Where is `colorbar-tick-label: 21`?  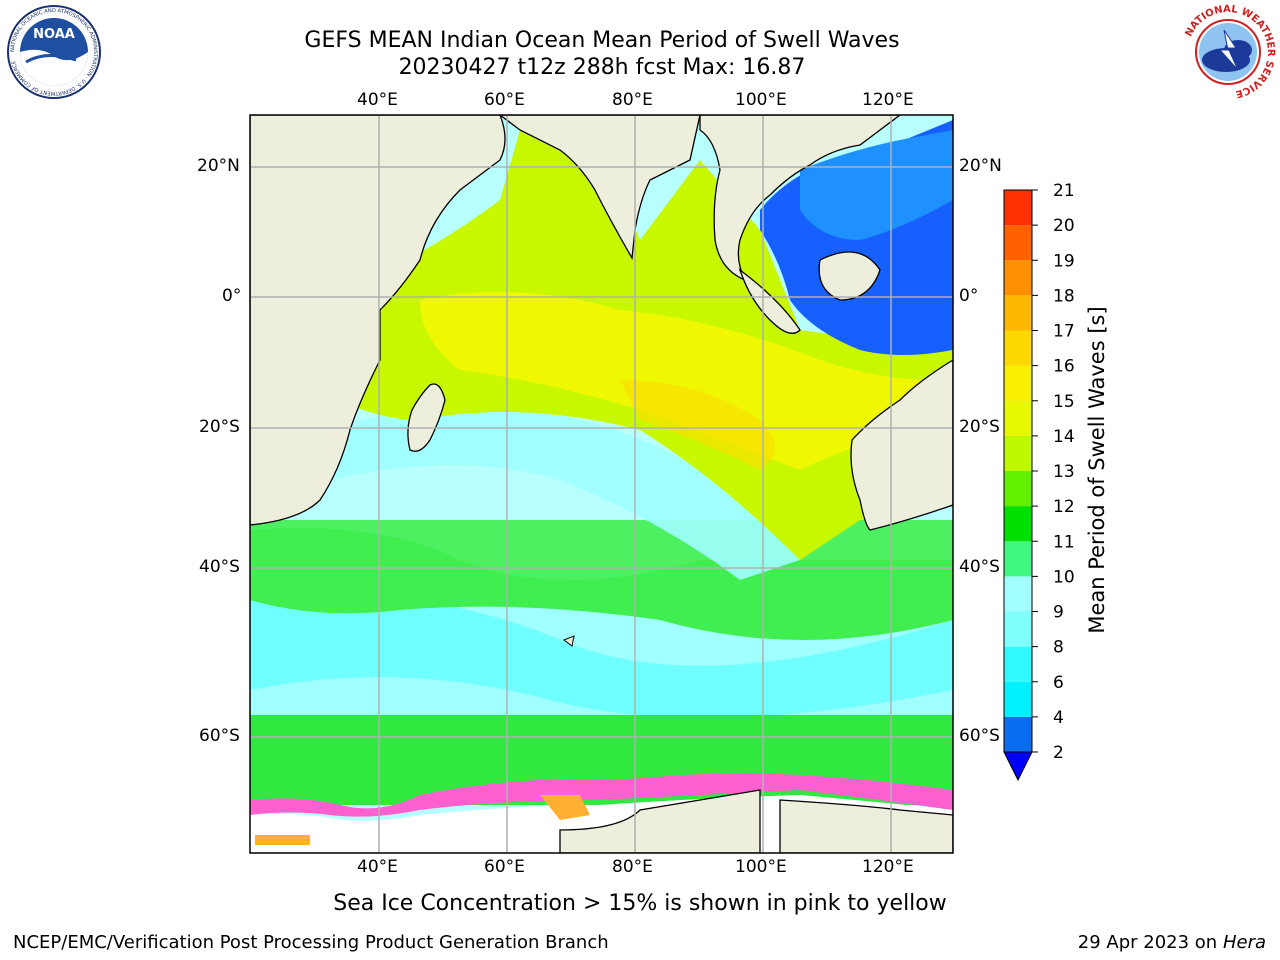
colorbar-tick-label: 21 is located at coordinates (1064, 191).